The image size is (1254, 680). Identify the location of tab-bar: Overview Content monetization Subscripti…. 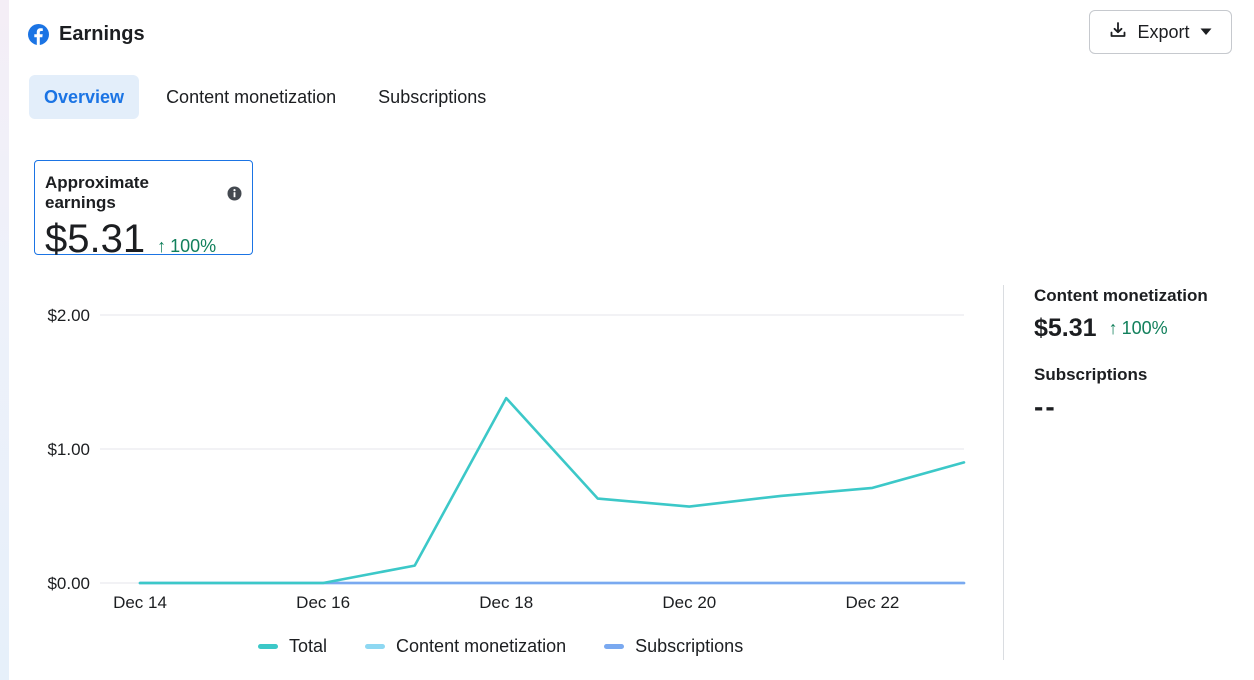
(271, 97).